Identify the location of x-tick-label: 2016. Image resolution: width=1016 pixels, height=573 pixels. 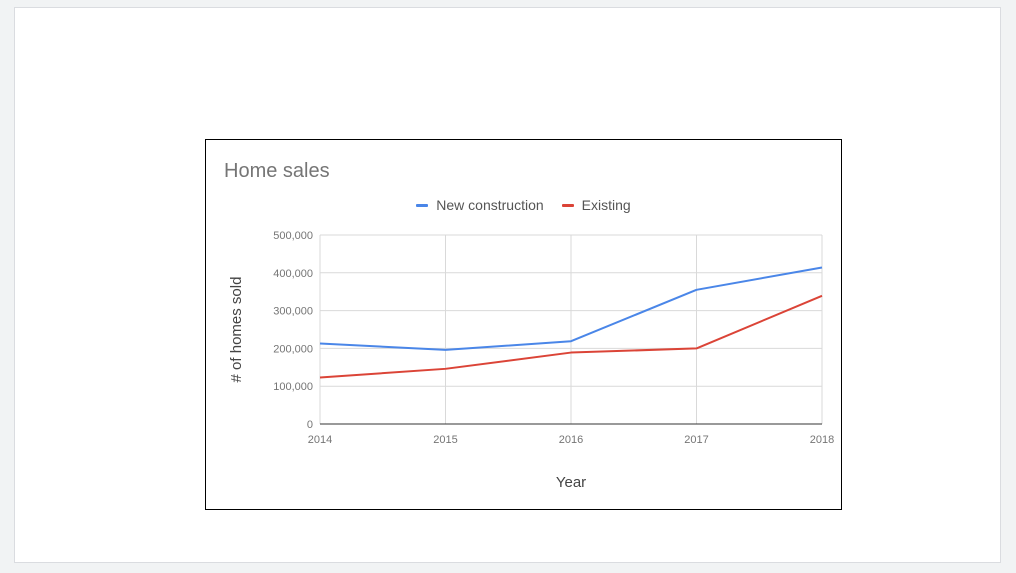
(571, 440).